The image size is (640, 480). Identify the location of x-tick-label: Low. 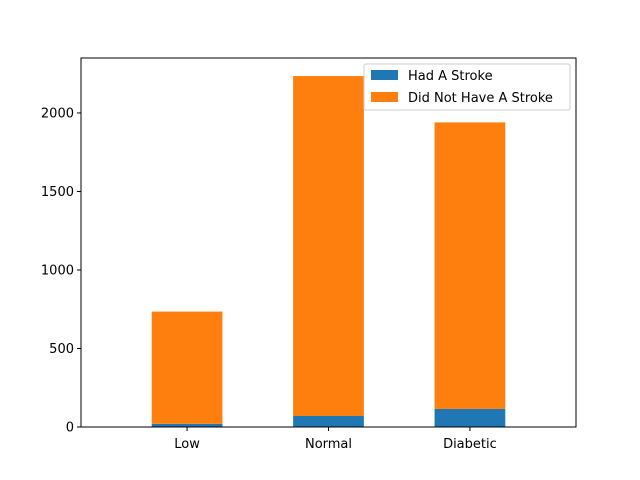
(187, 444).